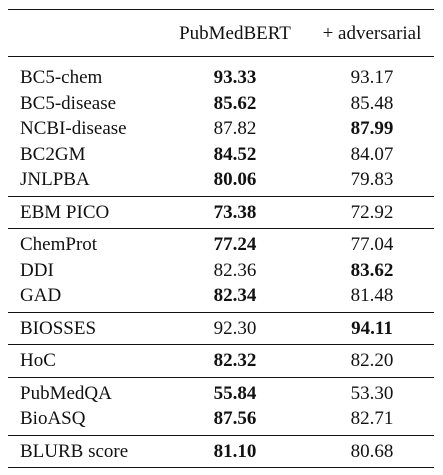 The width and height of the screenshot is (443, 475). What do you see at coordinates (372, 33) in the screenshot?
I see `header-adversarial: + adversarial` at bounding box center [372, 33].